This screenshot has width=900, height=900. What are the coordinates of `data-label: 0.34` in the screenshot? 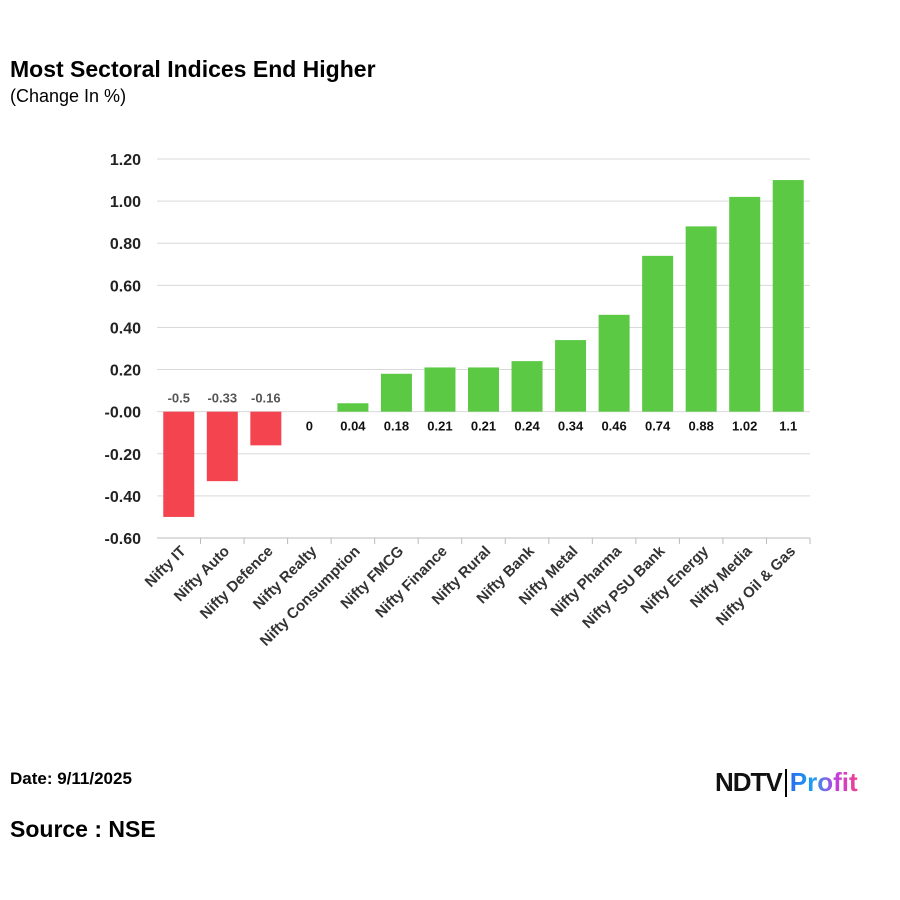 It's located at (571, 426).